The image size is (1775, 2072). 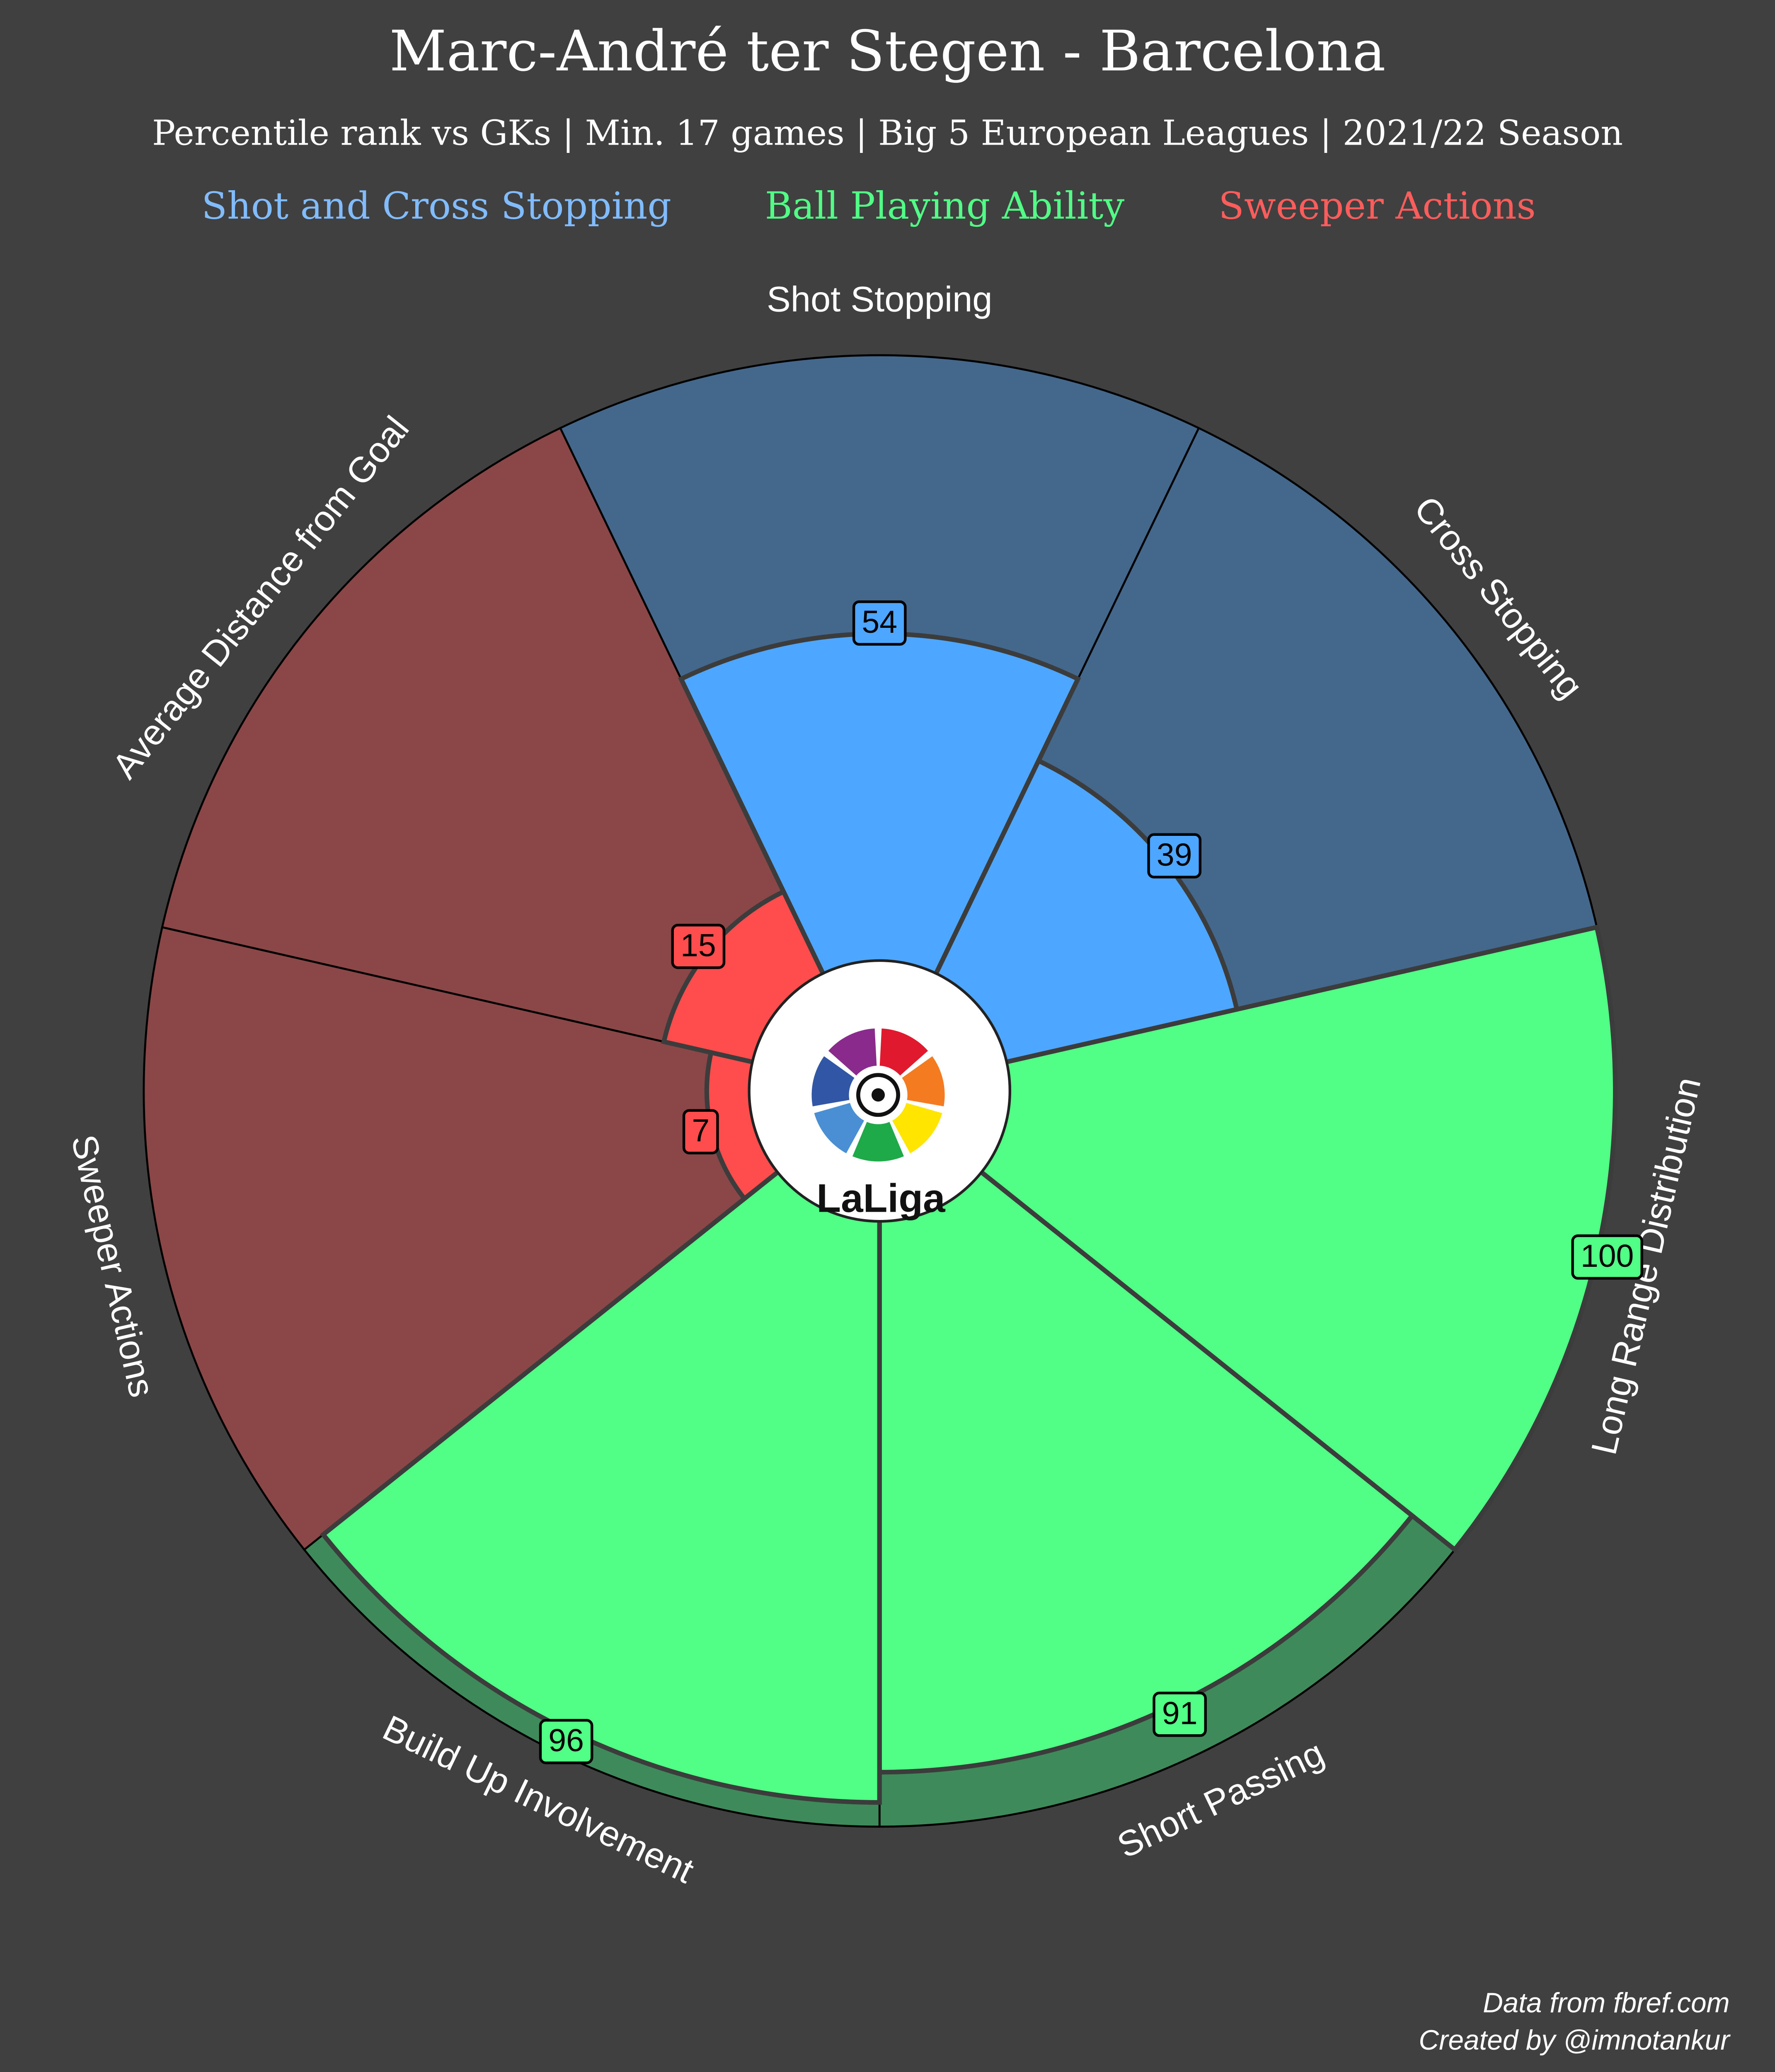 What do you see at coordinates (878, 1095) in the screenshot?
I see `logo-ball-patch` at bounding box center [878, 1095].